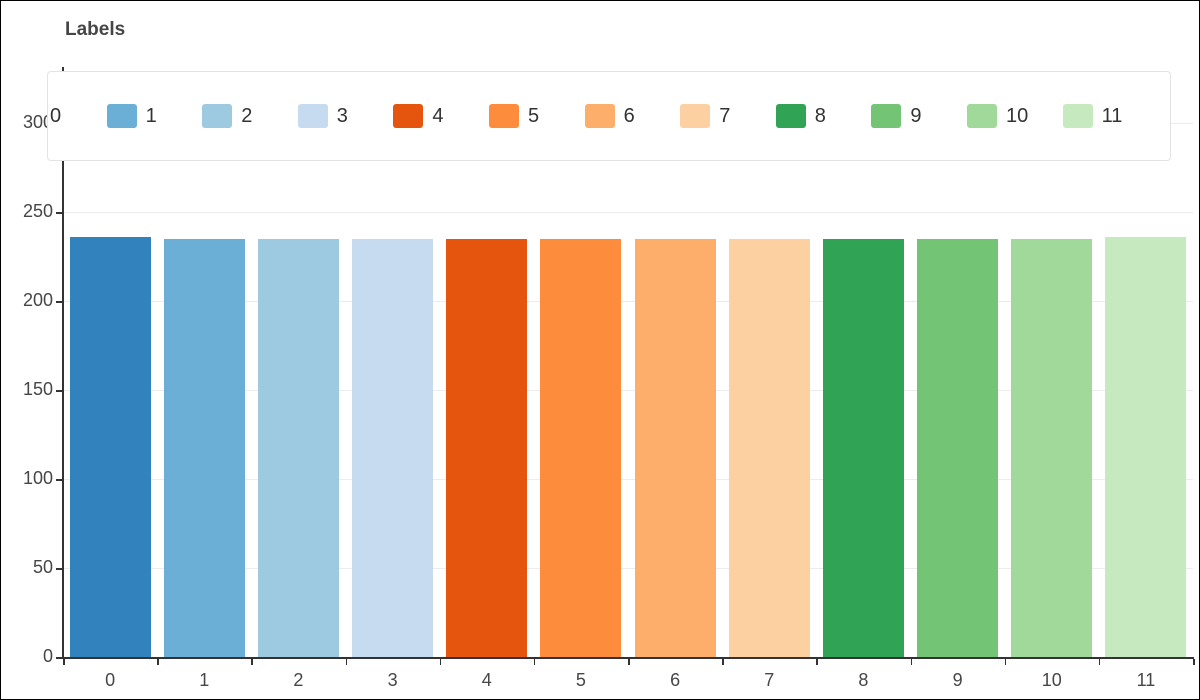  What do you see at coordinates (342, 115) in the screenshot?
I see `legend-label: 3` at bounding box center [342, 115].